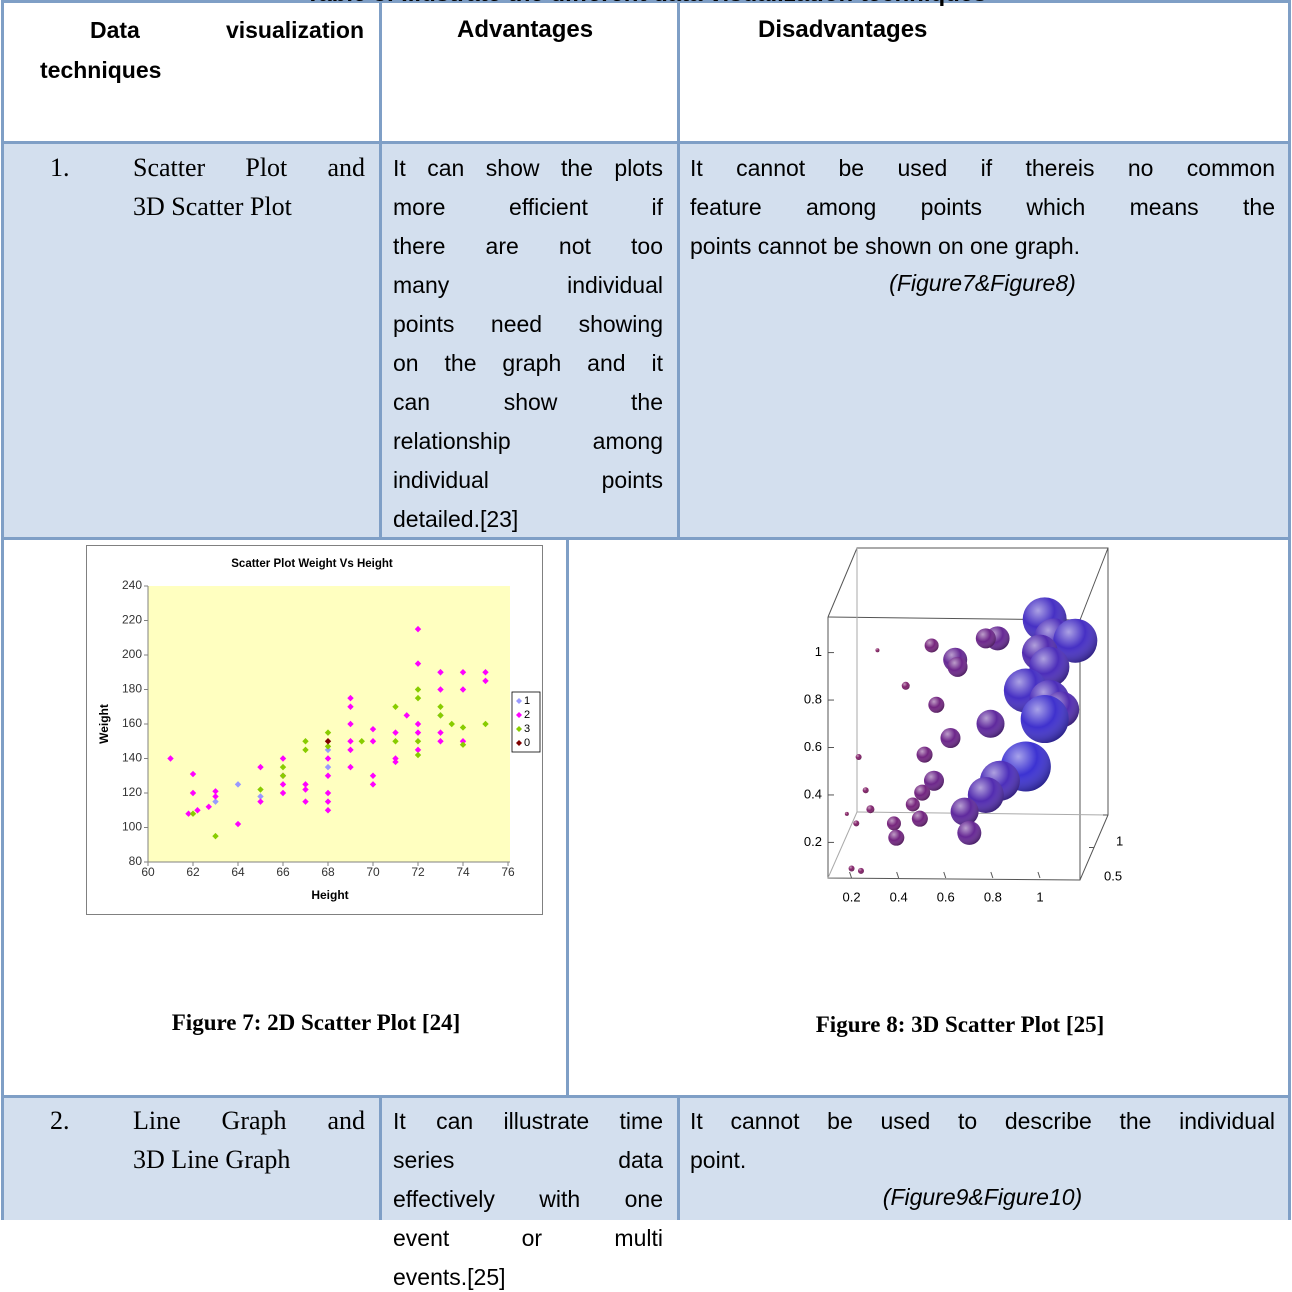 The height and width of the screenshot is (1292, 1292). I want to click on chart-title: Scatter Plot Weight Vs Height, so click(312, 564).